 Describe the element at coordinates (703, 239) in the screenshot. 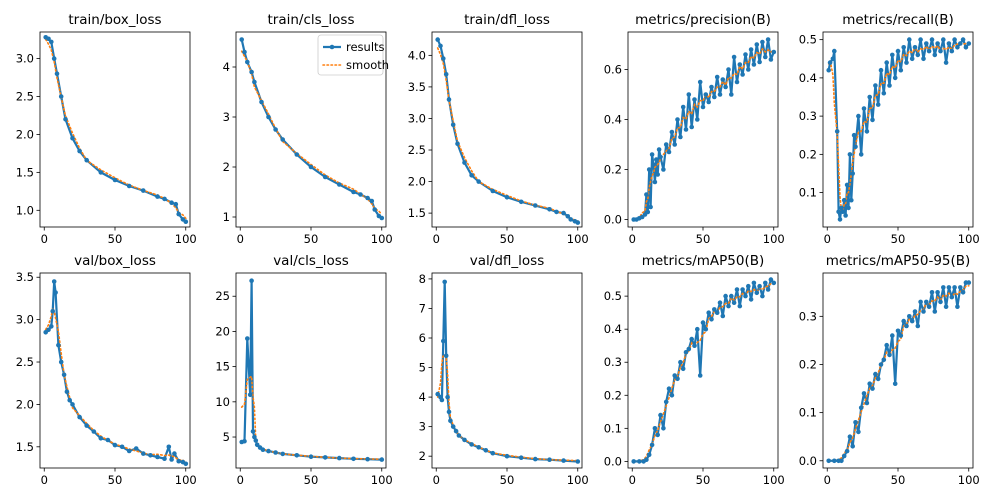

I see `x-tick-label: 50` at that location.